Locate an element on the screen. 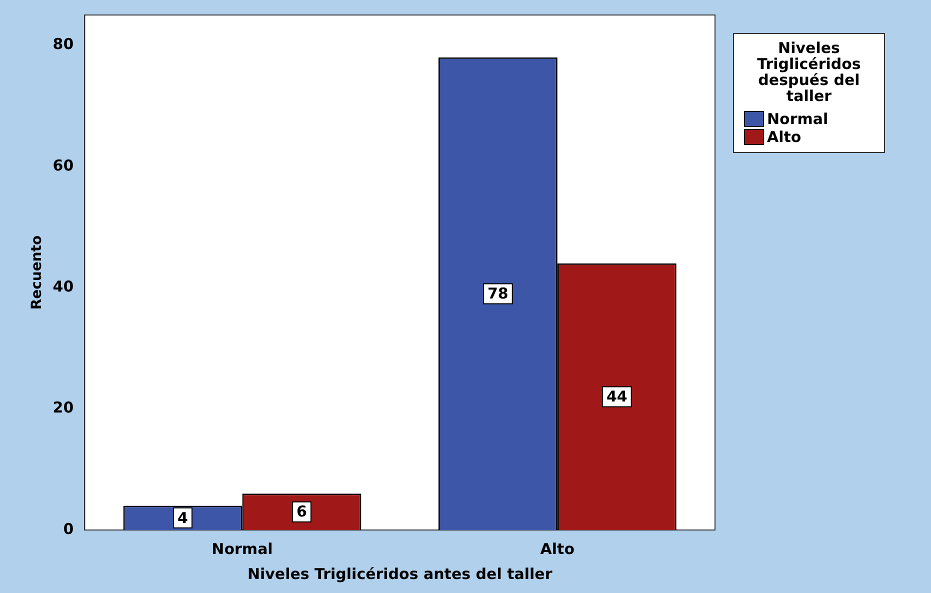 This screenshot has height=593, width=931. y-tick-label: 20 is located at coordinates (63, 407).